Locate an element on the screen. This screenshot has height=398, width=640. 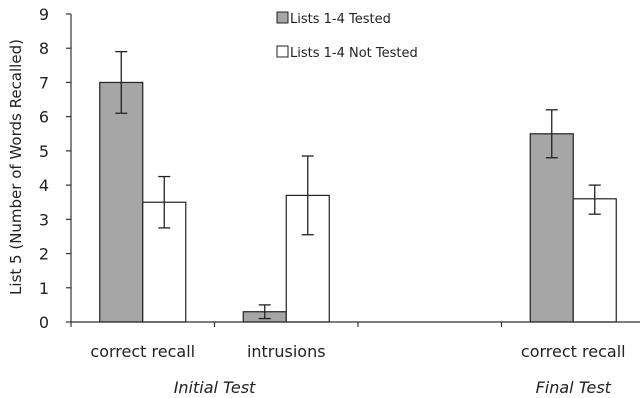
y-tick-label: 5 is located at coordinates (44, 151).